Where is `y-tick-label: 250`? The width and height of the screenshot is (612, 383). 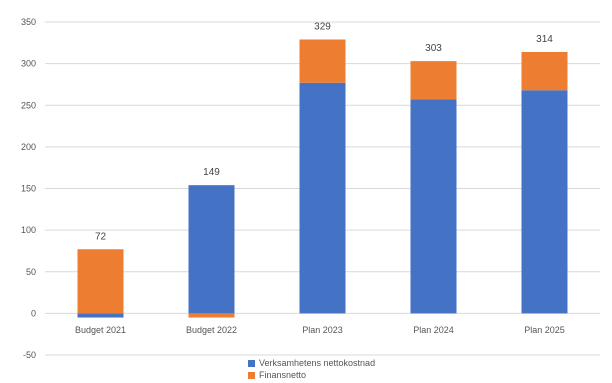 y-tick-label: 250 is located at coordinates (28, 105).